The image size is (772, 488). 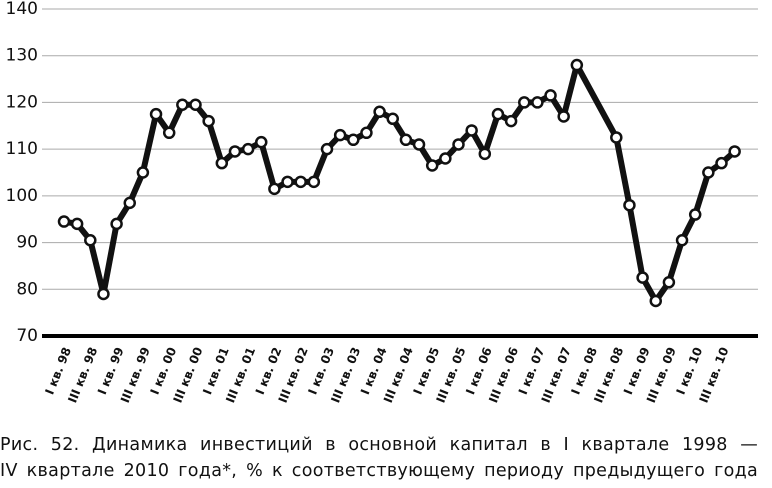 I want to click on y-tick-label: 120, so click(x=22, y=102).